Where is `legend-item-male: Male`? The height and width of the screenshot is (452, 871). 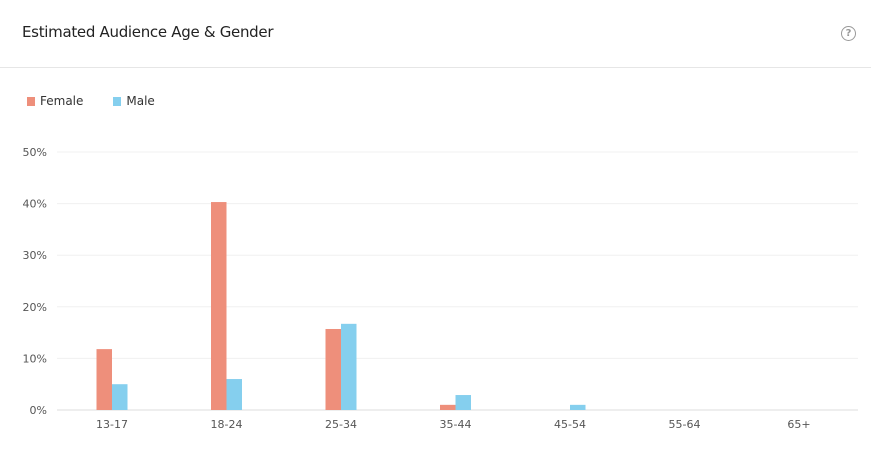 legend-item-male: Male is located at coordinates (134, 101).